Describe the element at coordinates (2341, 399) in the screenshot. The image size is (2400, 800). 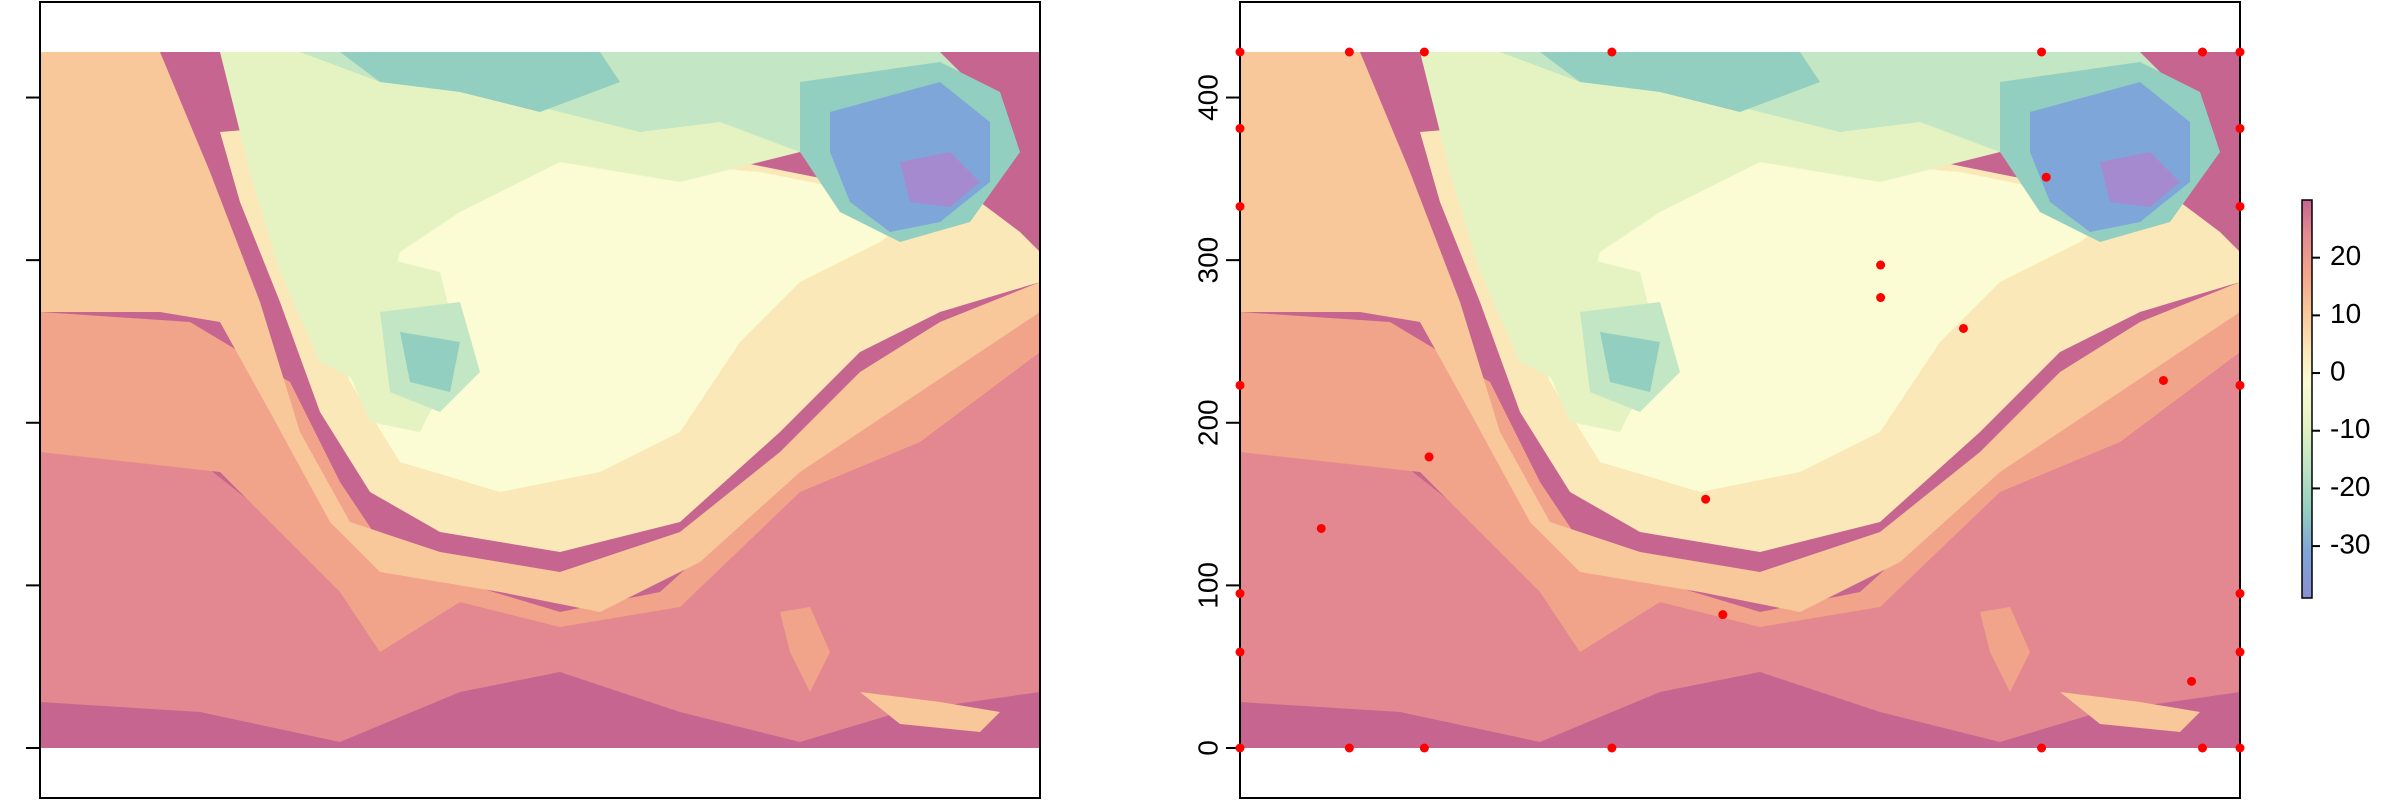
I see `legend-axis: 20 10 0 -10 -20 -30` at that location.